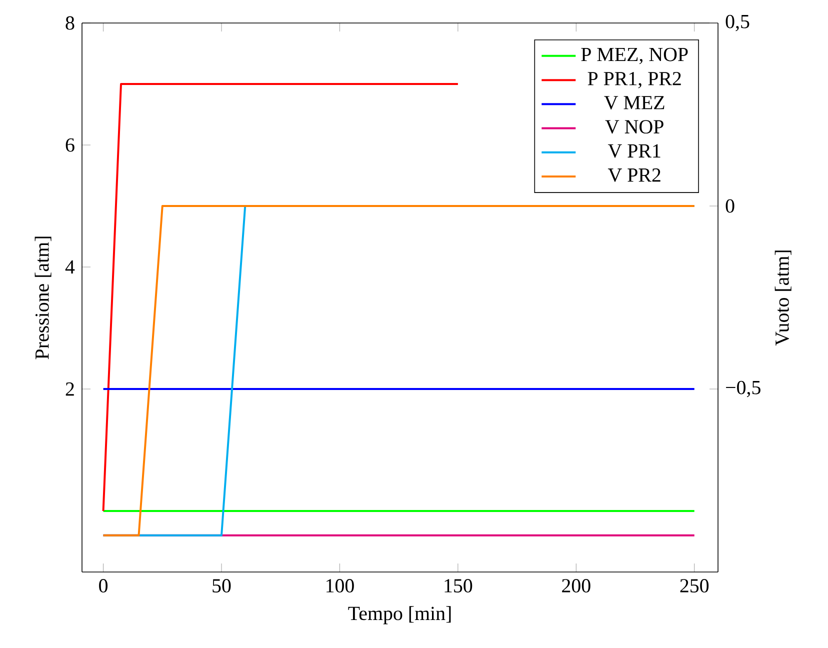  I want to click on legend-label: P PR1, PR2, so click(634, 80).